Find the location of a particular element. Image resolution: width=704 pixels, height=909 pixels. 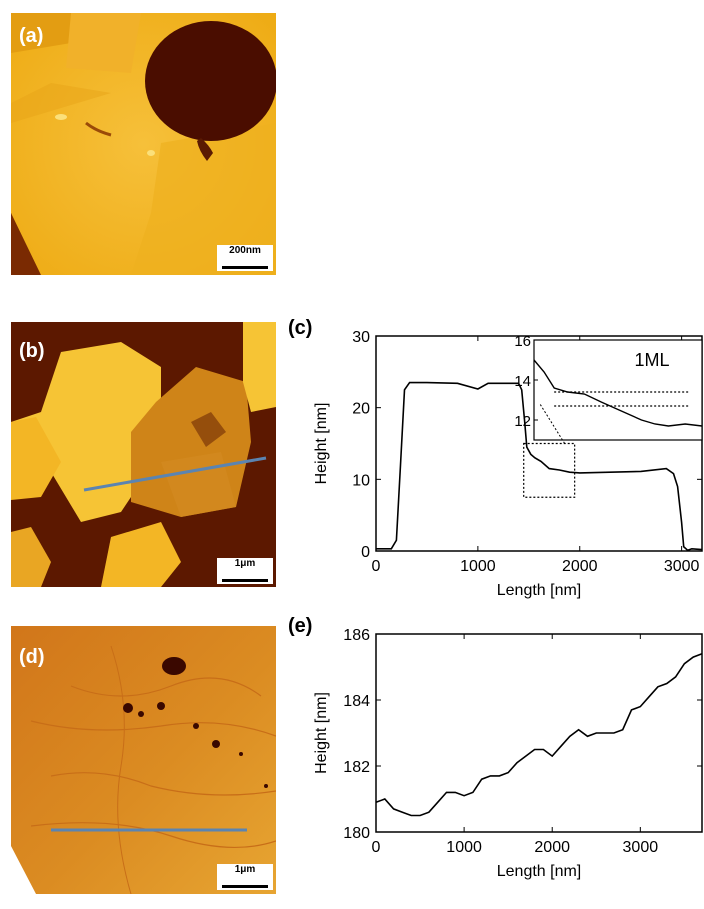

inset-label-c: 1ML is located at coordinates (651, 360).